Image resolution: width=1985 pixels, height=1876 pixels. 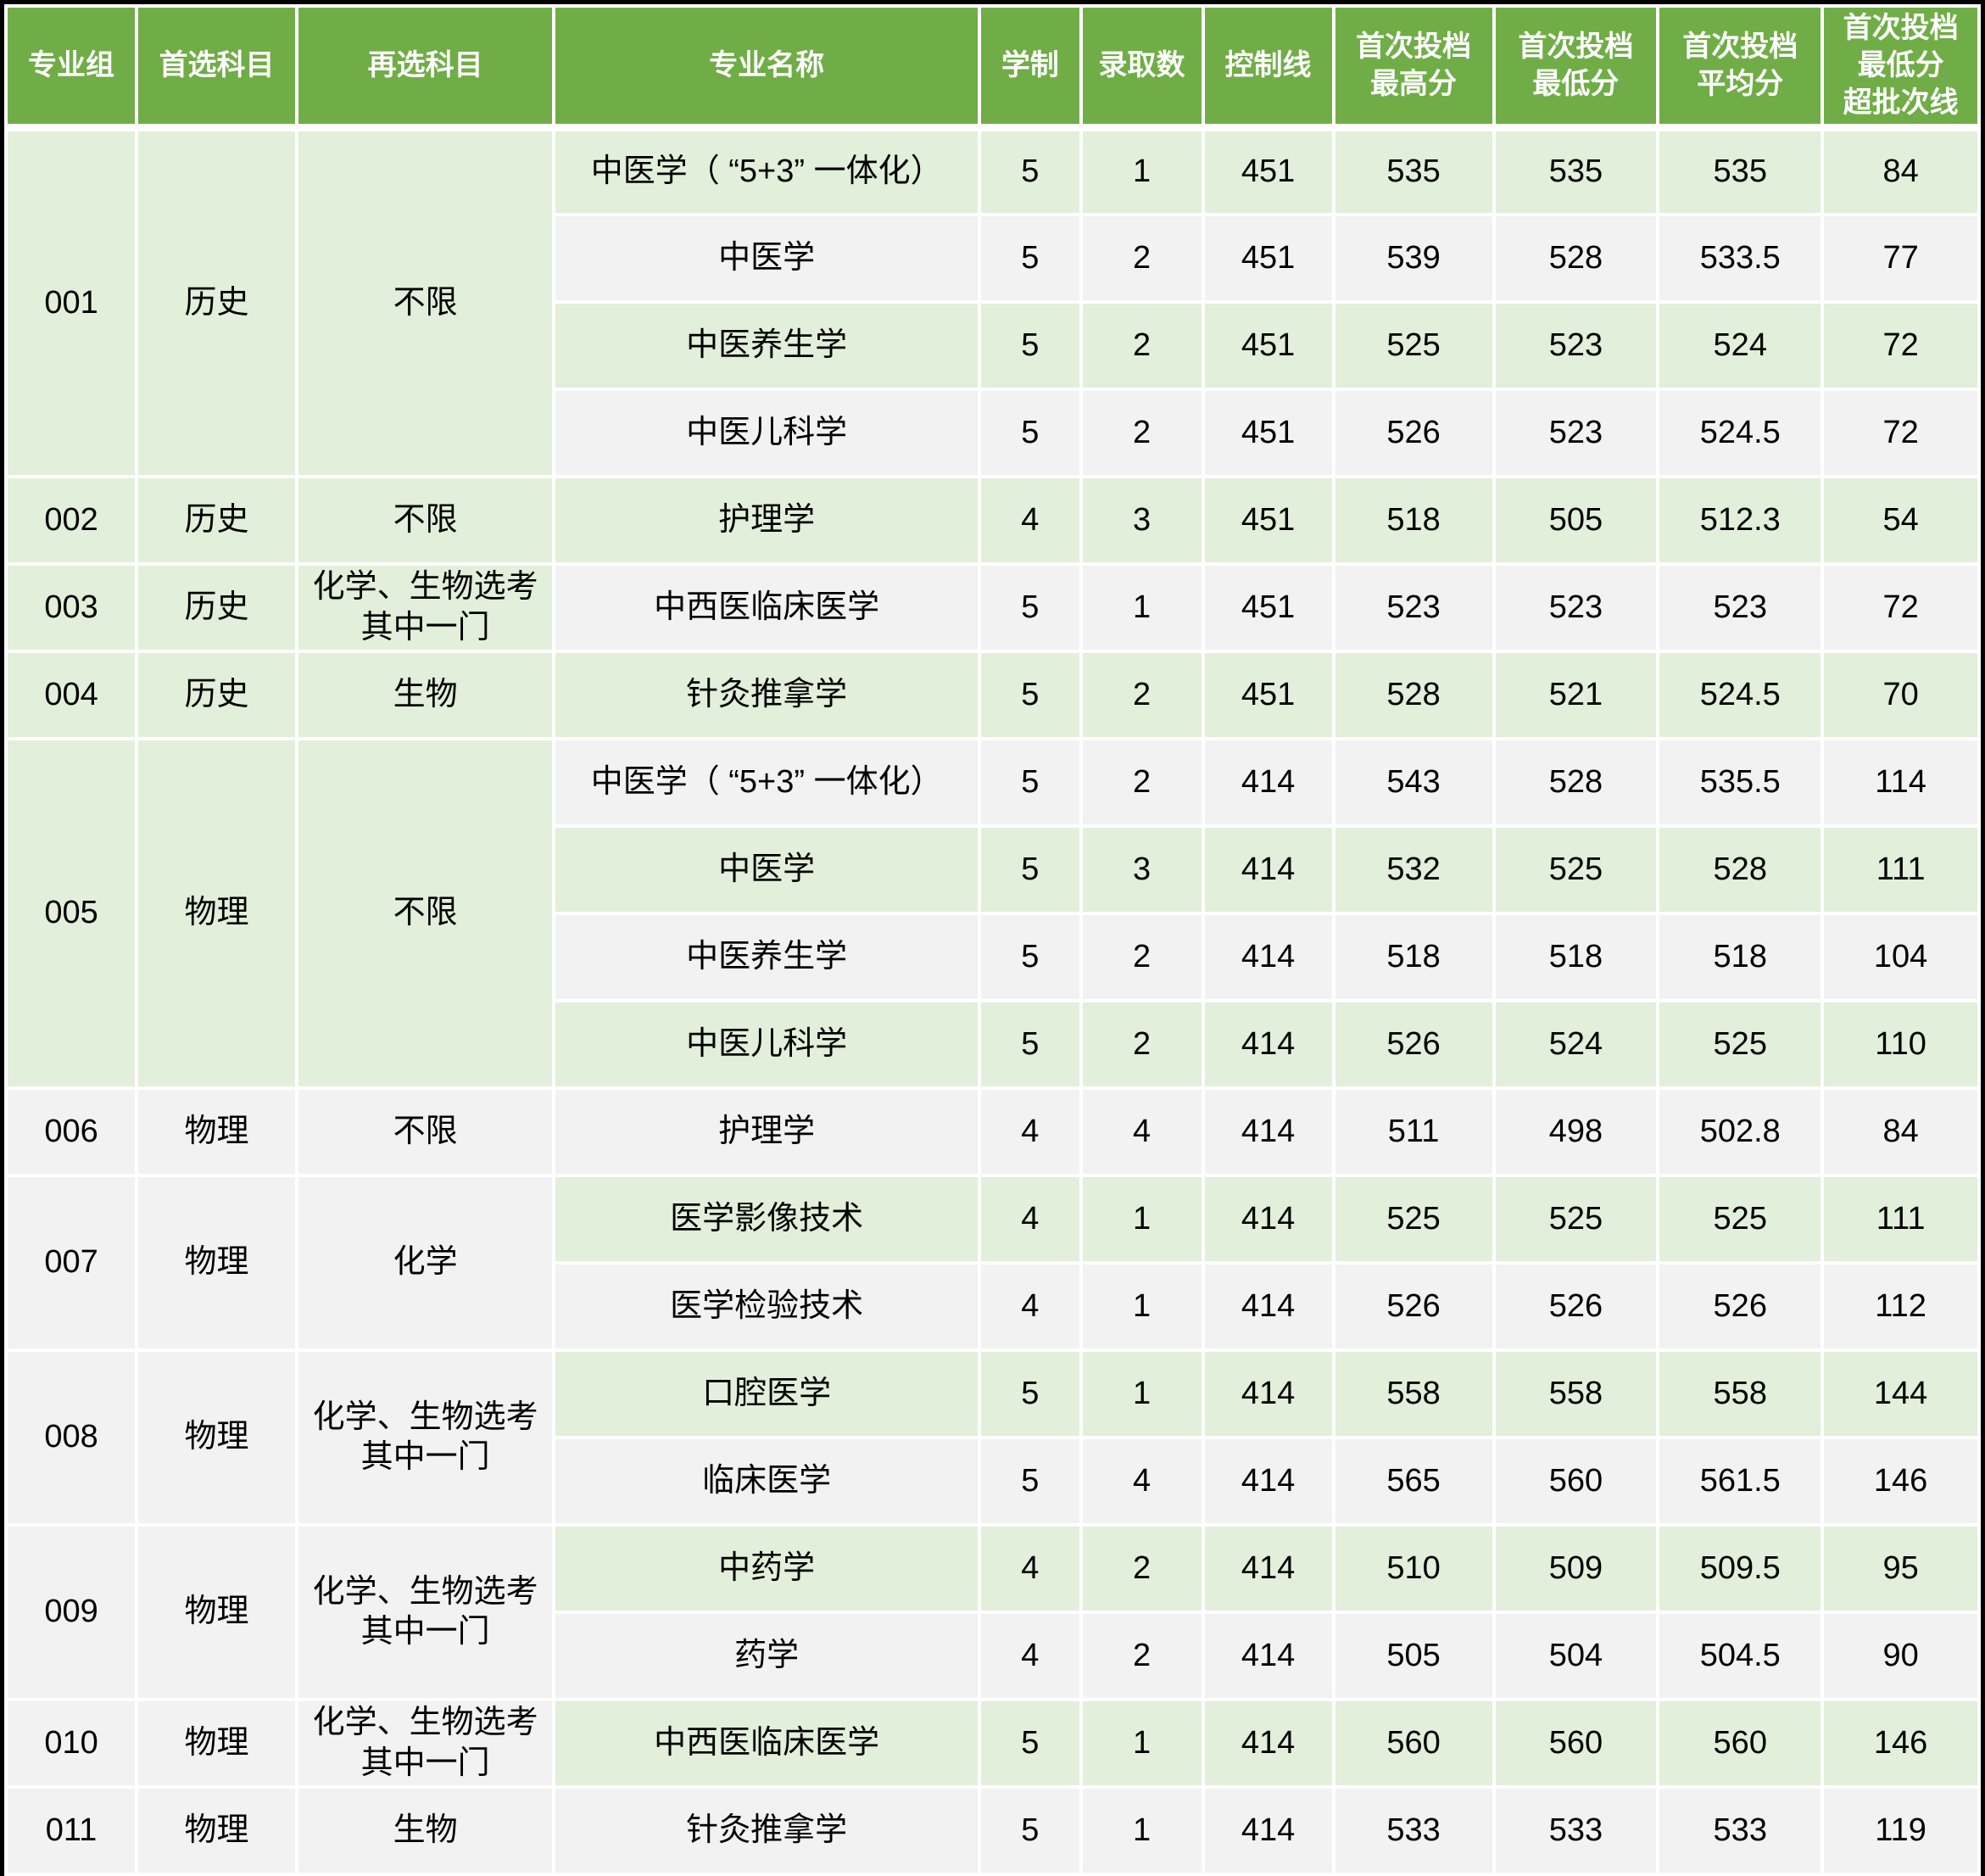 I want to click on cell-admit-count: 2, so click(x=1142, y=1656).